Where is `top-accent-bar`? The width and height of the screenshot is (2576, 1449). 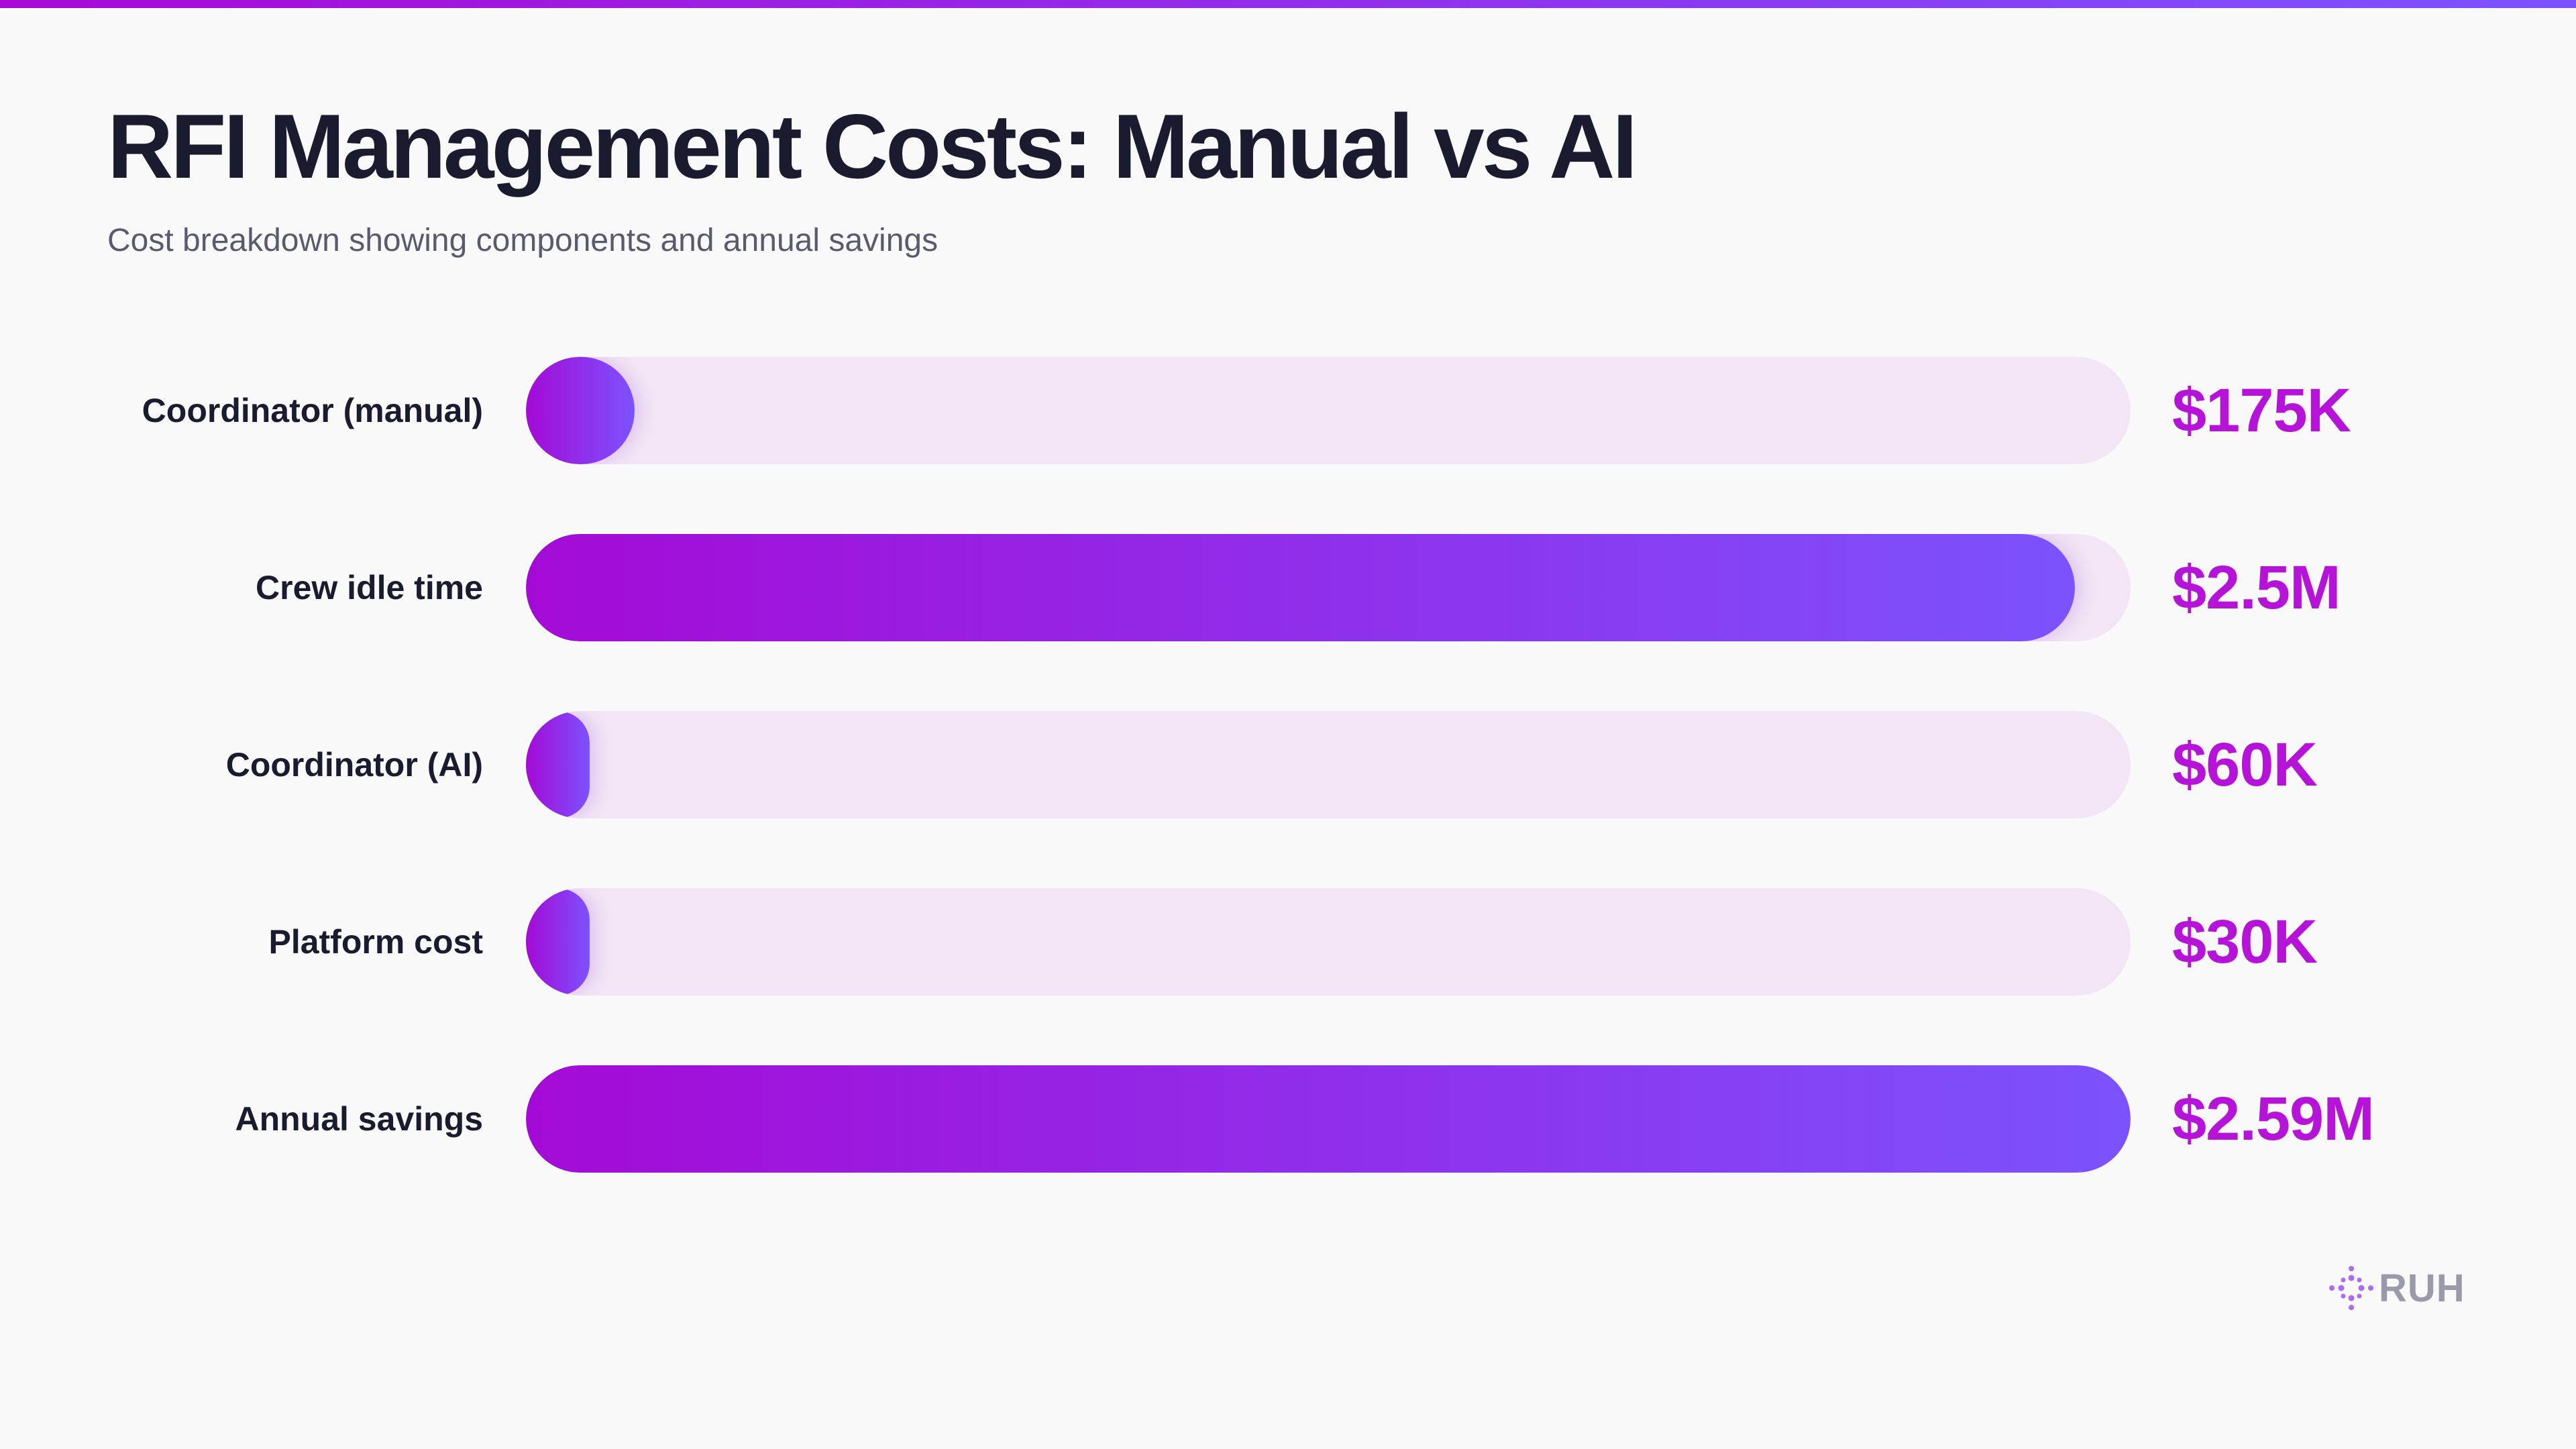
top-accent-bar is located at coordinates (1288, 4).